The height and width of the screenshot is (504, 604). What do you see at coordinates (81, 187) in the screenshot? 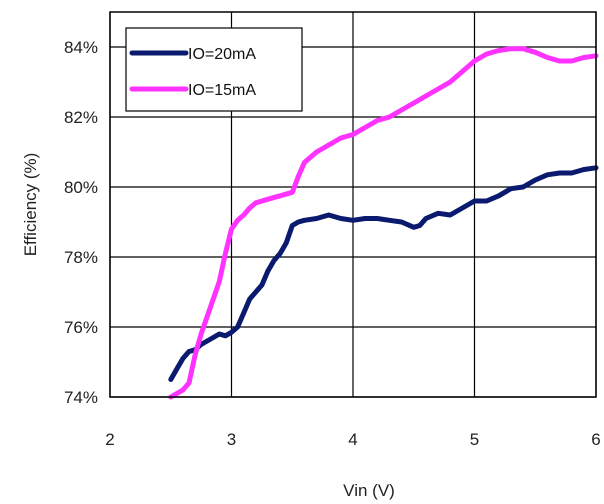
I see `y-tick-label: 80%` at bounding box center [81, 187].